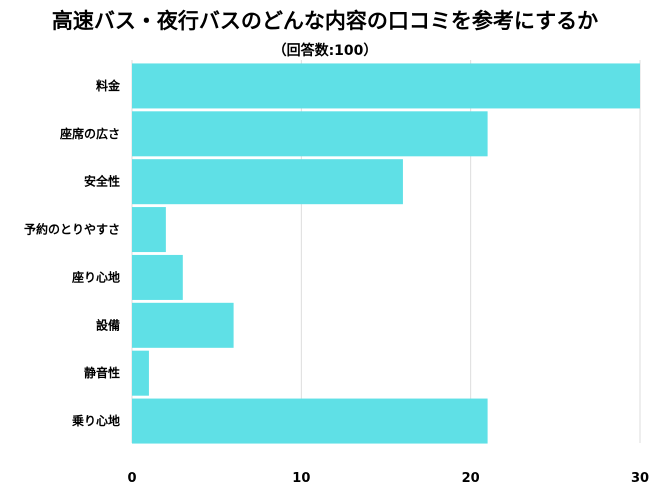 The width and height of the screenshot is (650, 488). I want to click on category-label: 料金, so click(108, 85).